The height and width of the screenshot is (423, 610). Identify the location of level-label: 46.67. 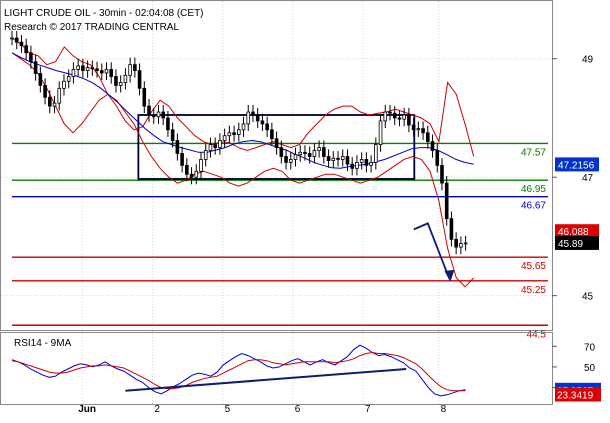
(533, 206).